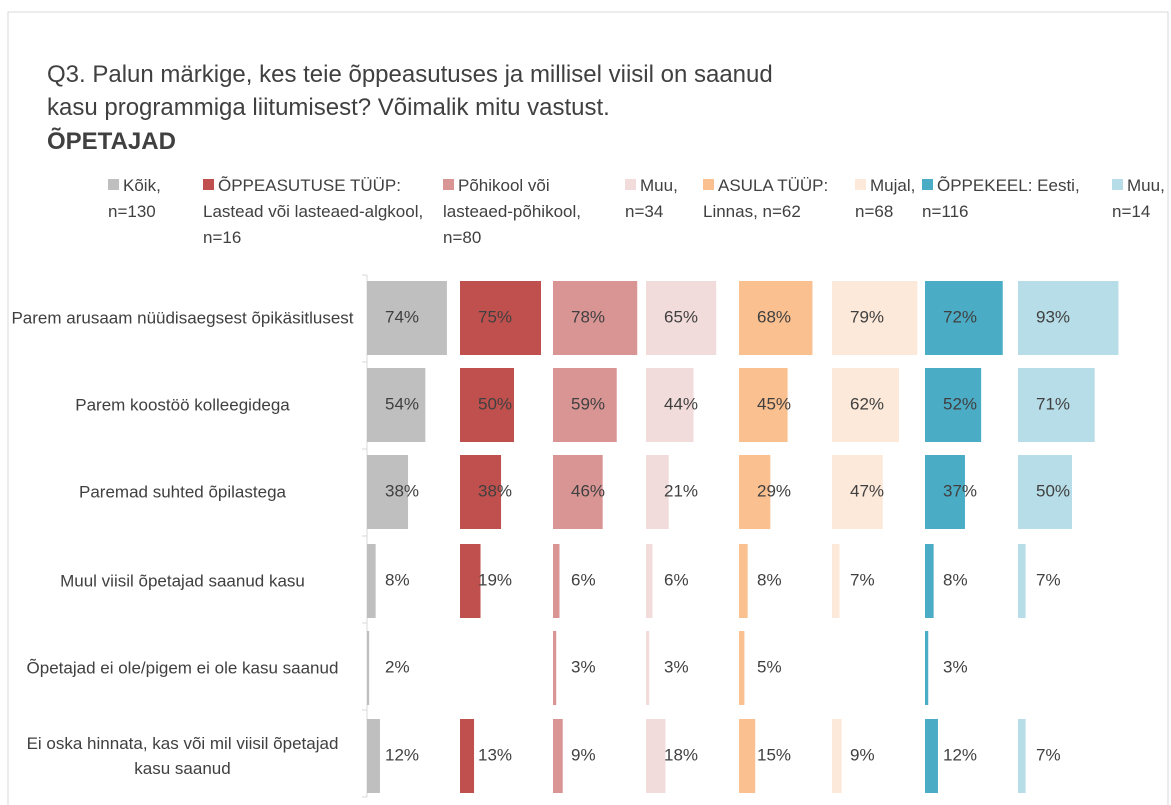 This screenshot has width=1171, height=805. Describe the element at coordinates (867, 316) in the screenshot. I see `value-label: 79%` at that location.